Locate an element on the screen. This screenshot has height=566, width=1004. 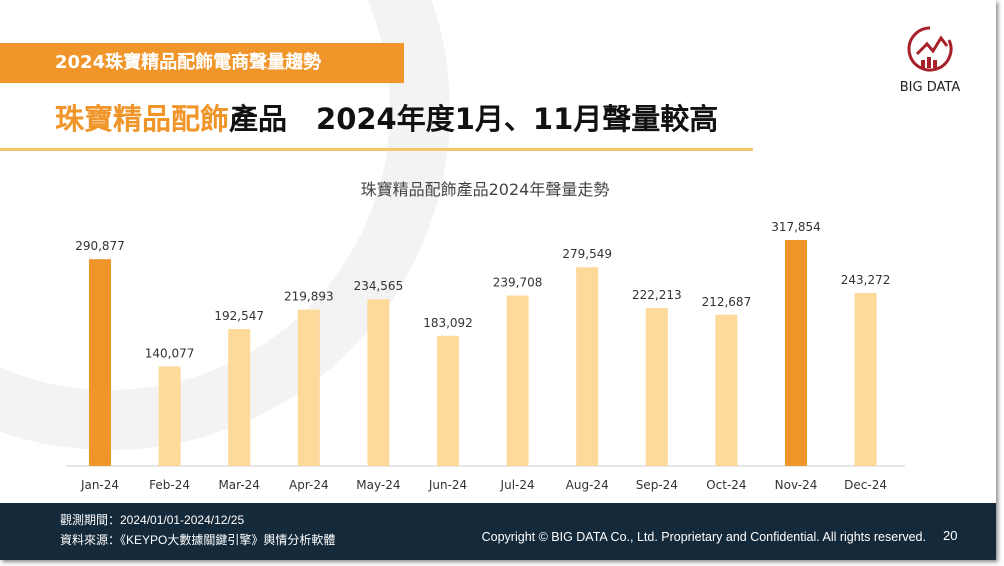
x-tick-label: Jan-24 is located at coordinates (99, 485).